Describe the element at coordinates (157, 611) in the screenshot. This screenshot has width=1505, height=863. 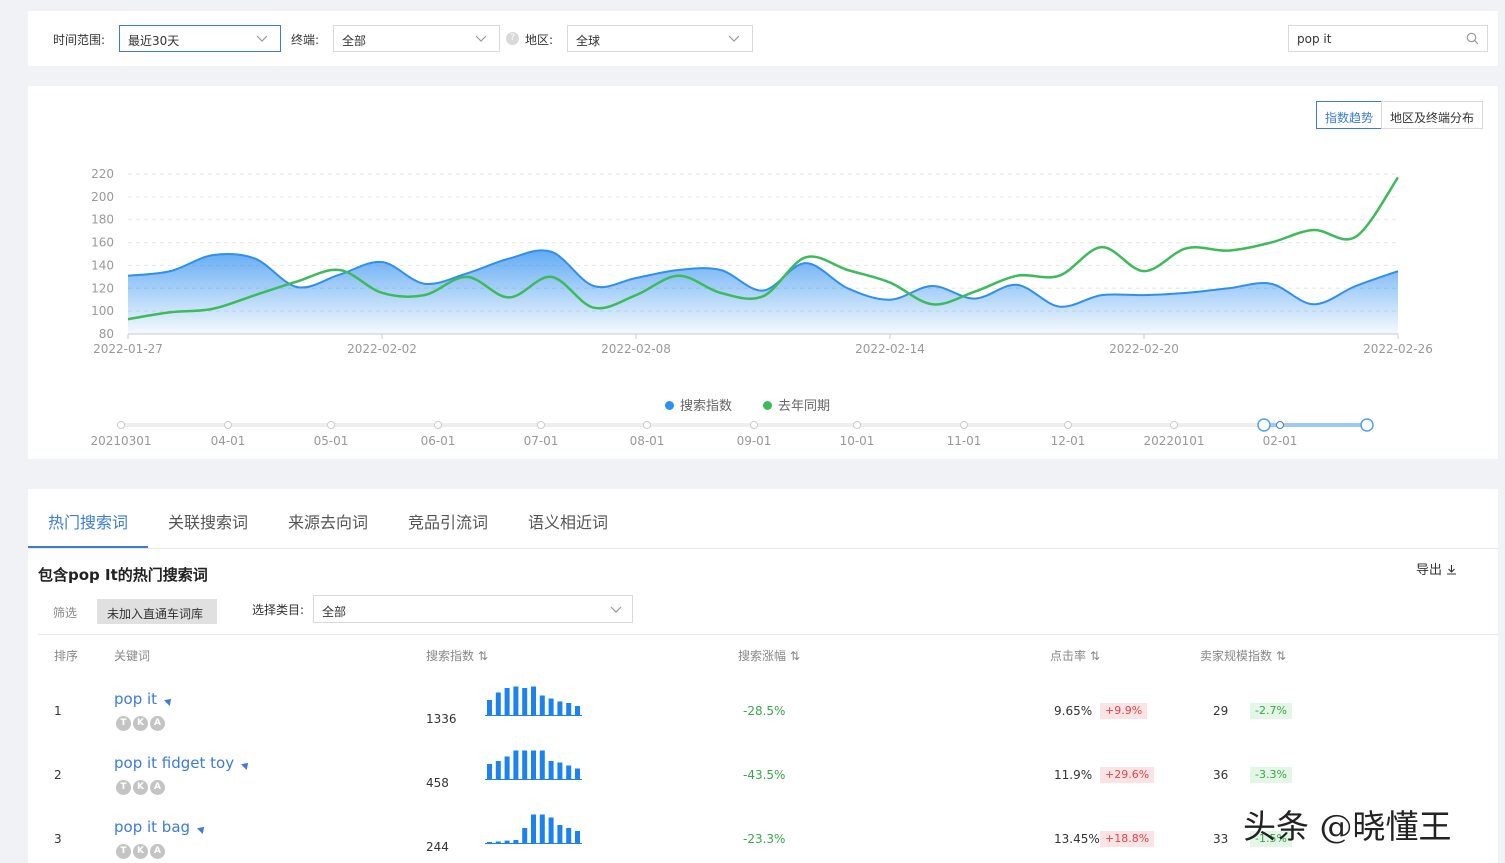
I see `not-in-ad-library-filter: 未加入直通车词库` at that location.